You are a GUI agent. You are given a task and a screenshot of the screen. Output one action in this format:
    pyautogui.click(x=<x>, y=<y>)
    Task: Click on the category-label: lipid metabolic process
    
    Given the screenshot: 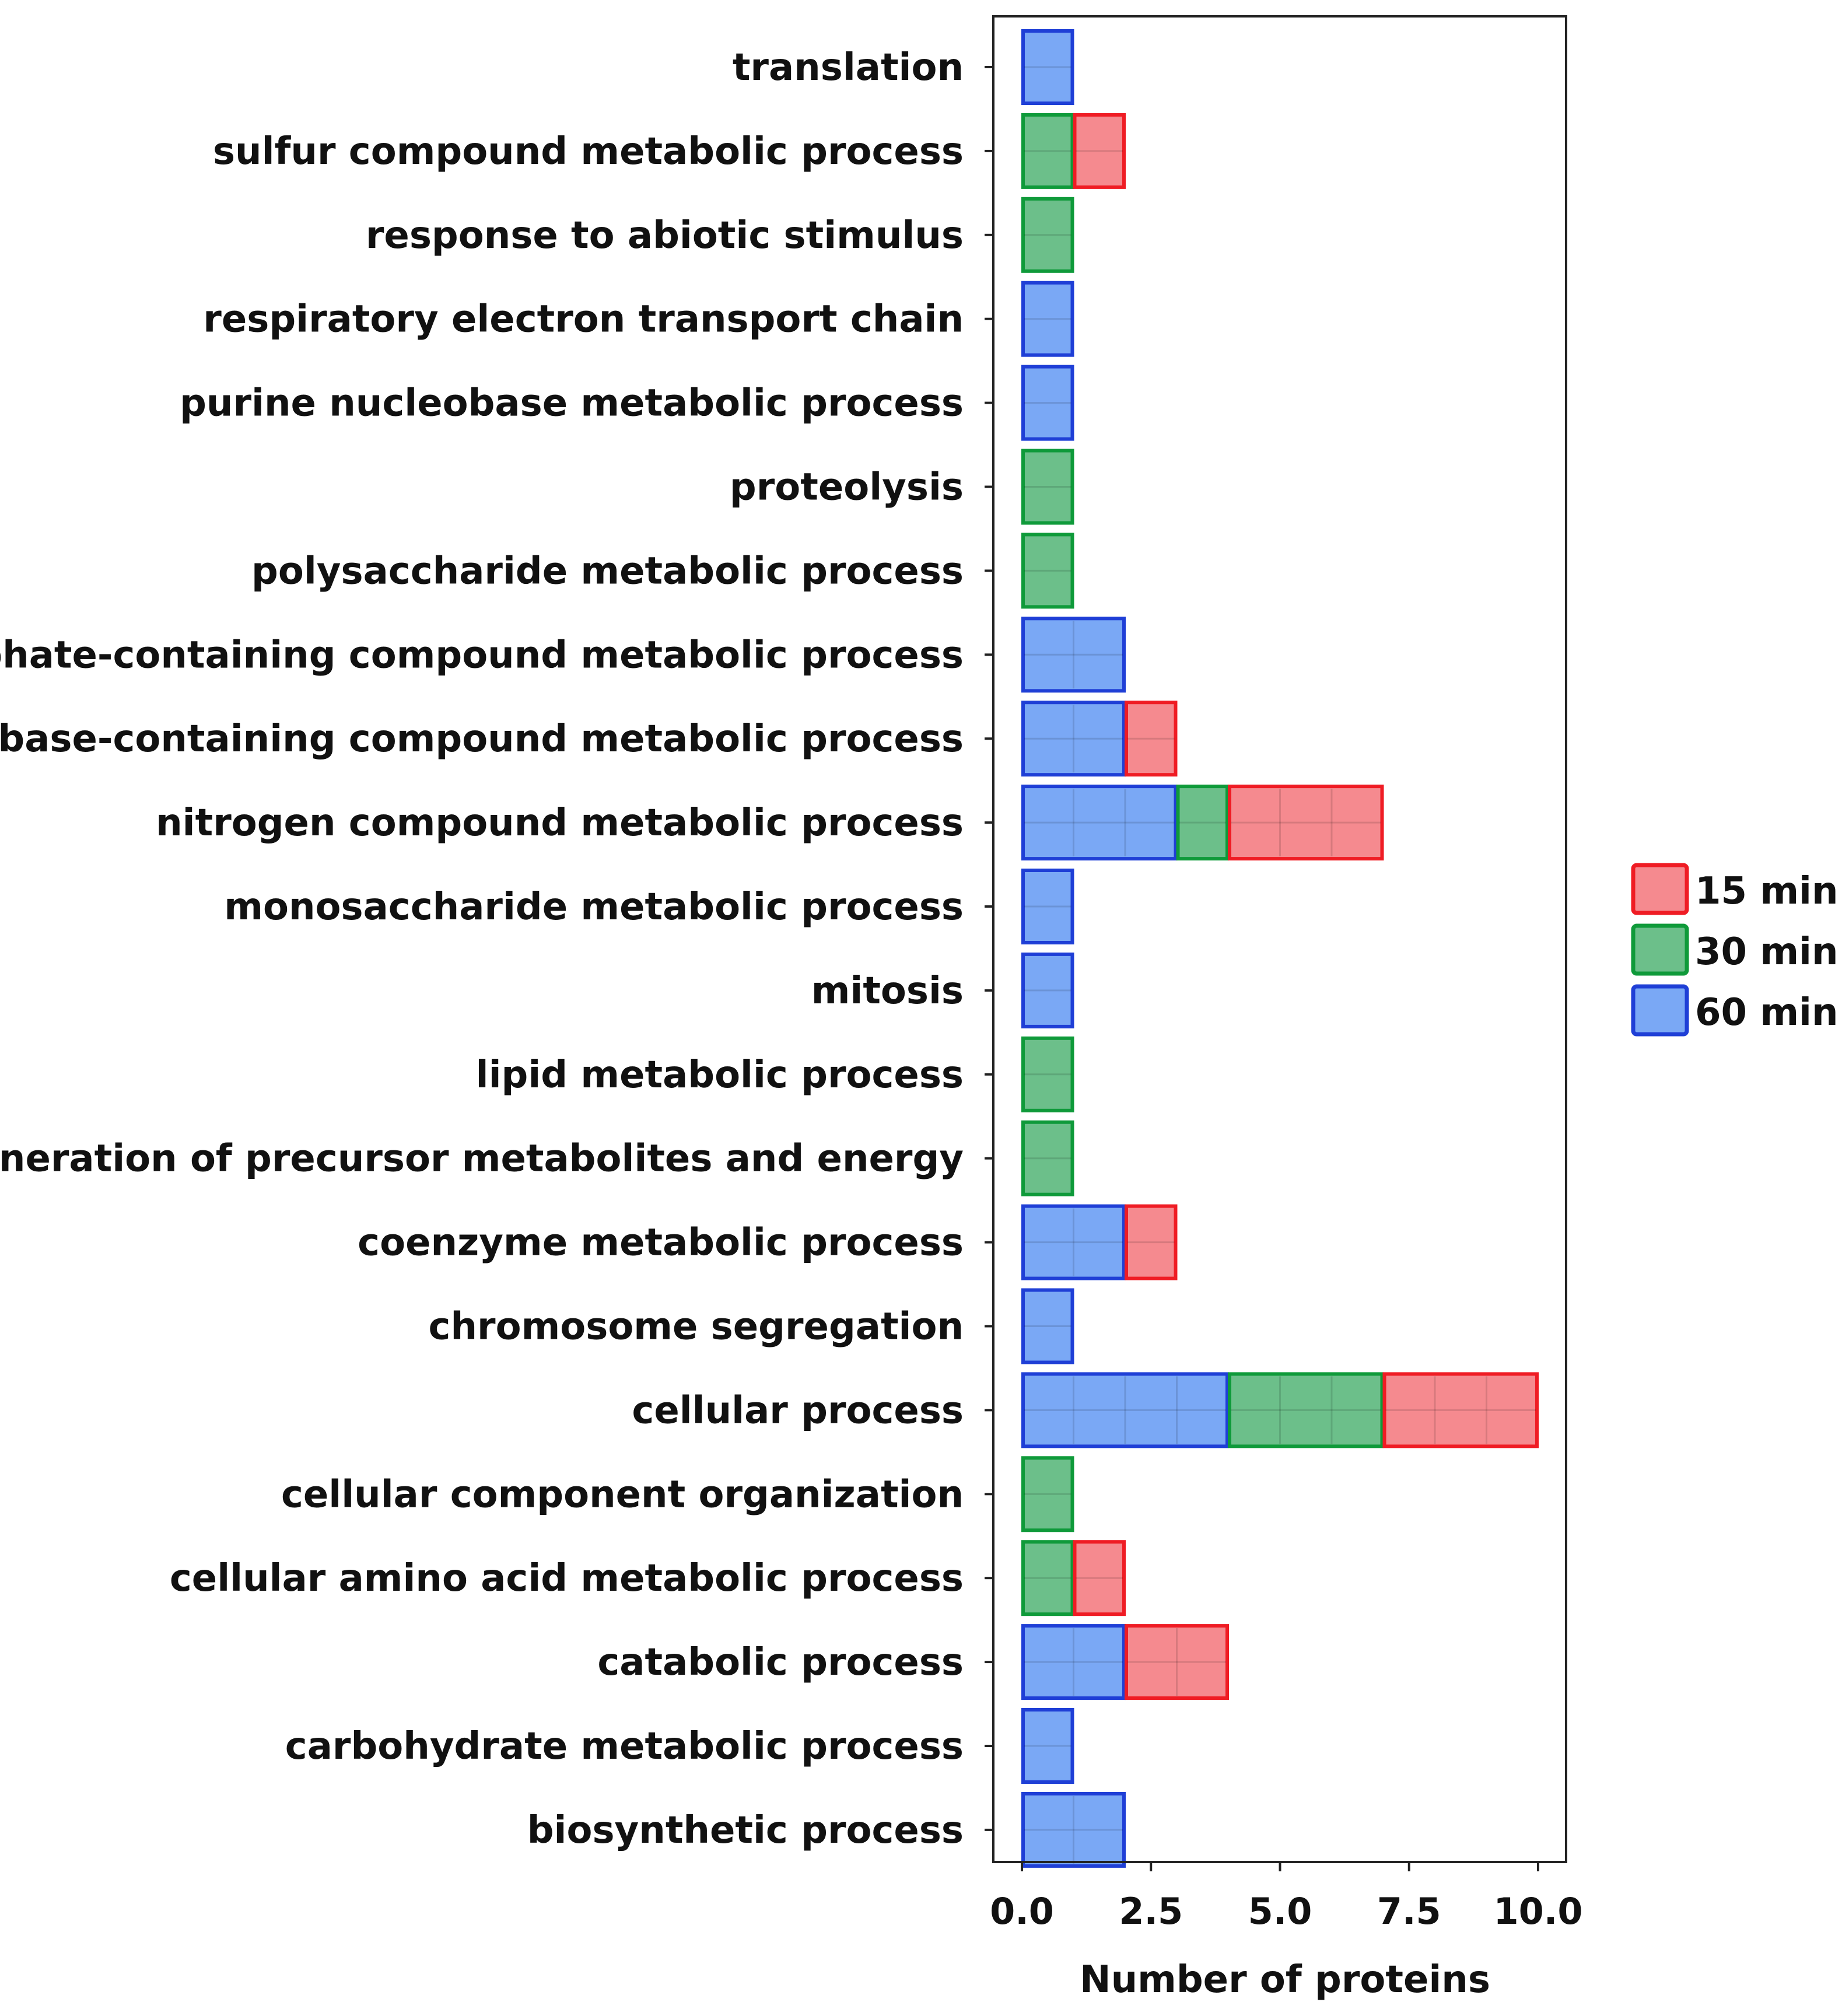 What is the action you would take?
    pyautogui.click(x=720, y=1075)
    